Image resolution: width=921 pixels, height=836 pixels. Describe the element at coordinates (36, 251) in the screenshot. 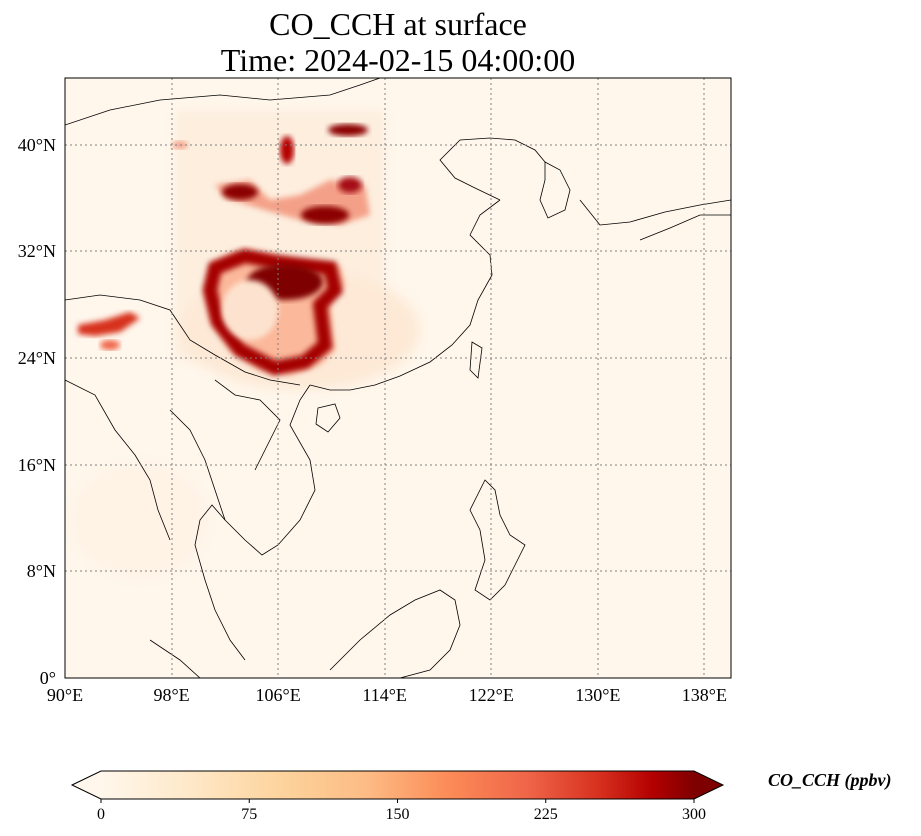

I see `lat-tick-label: 32°N` at that location.